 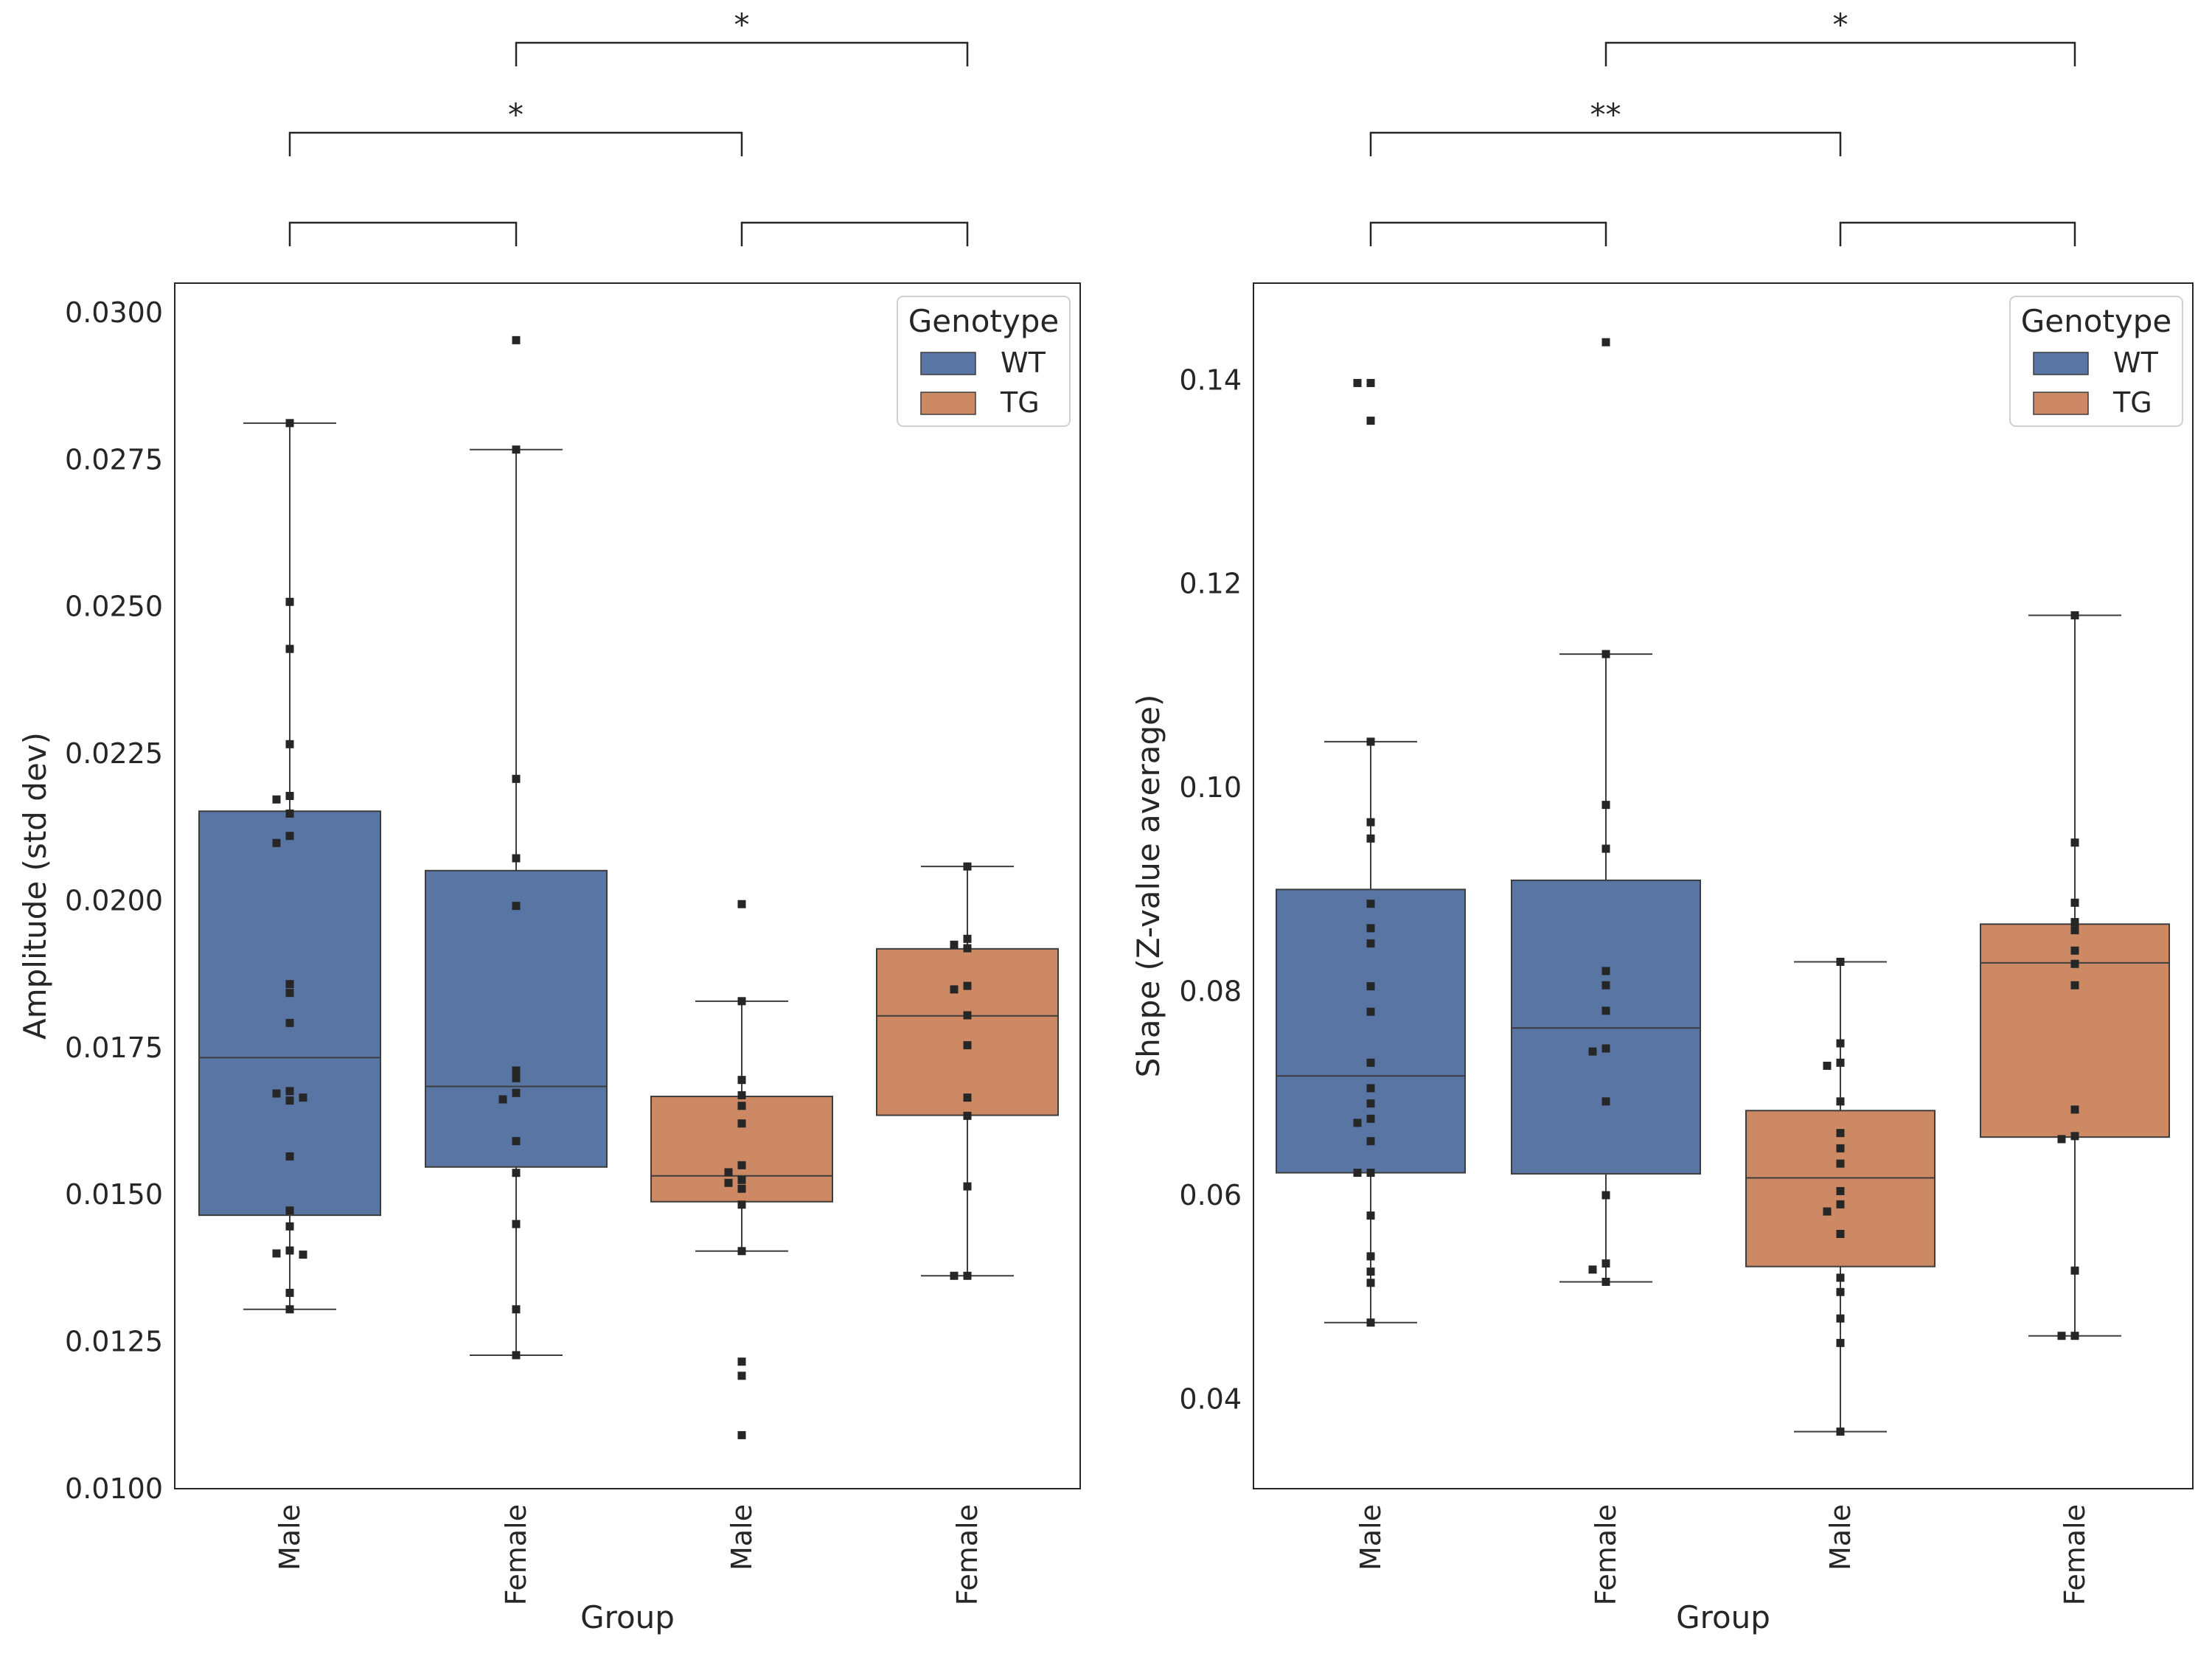 I want to click on y-axis-label: Amplitude (std dev), so click(x=35, y=886).